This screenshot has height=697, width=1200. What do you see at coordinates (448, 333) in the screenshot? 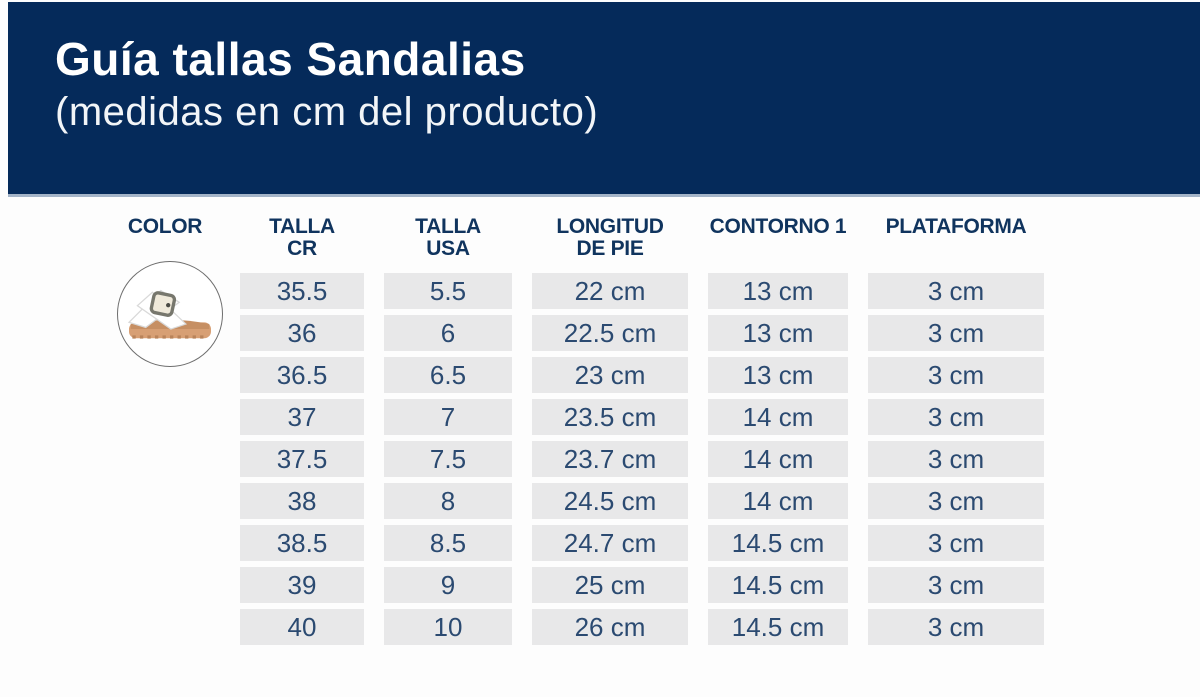
I see `table-cell: 6` at bounding box center [448, 333].